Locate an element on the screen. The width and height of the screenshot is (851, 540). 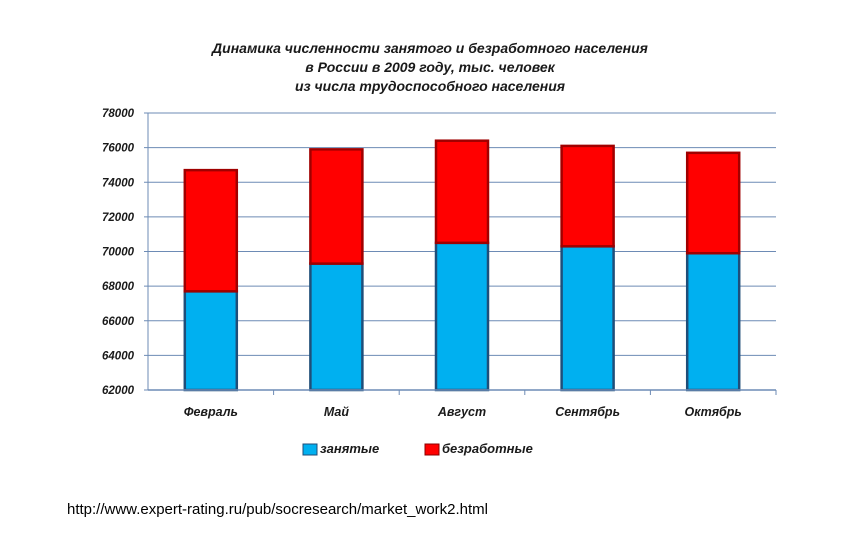
chart-title-line-3: из числа трудоспособного населения is located at coordinates (430, 86).